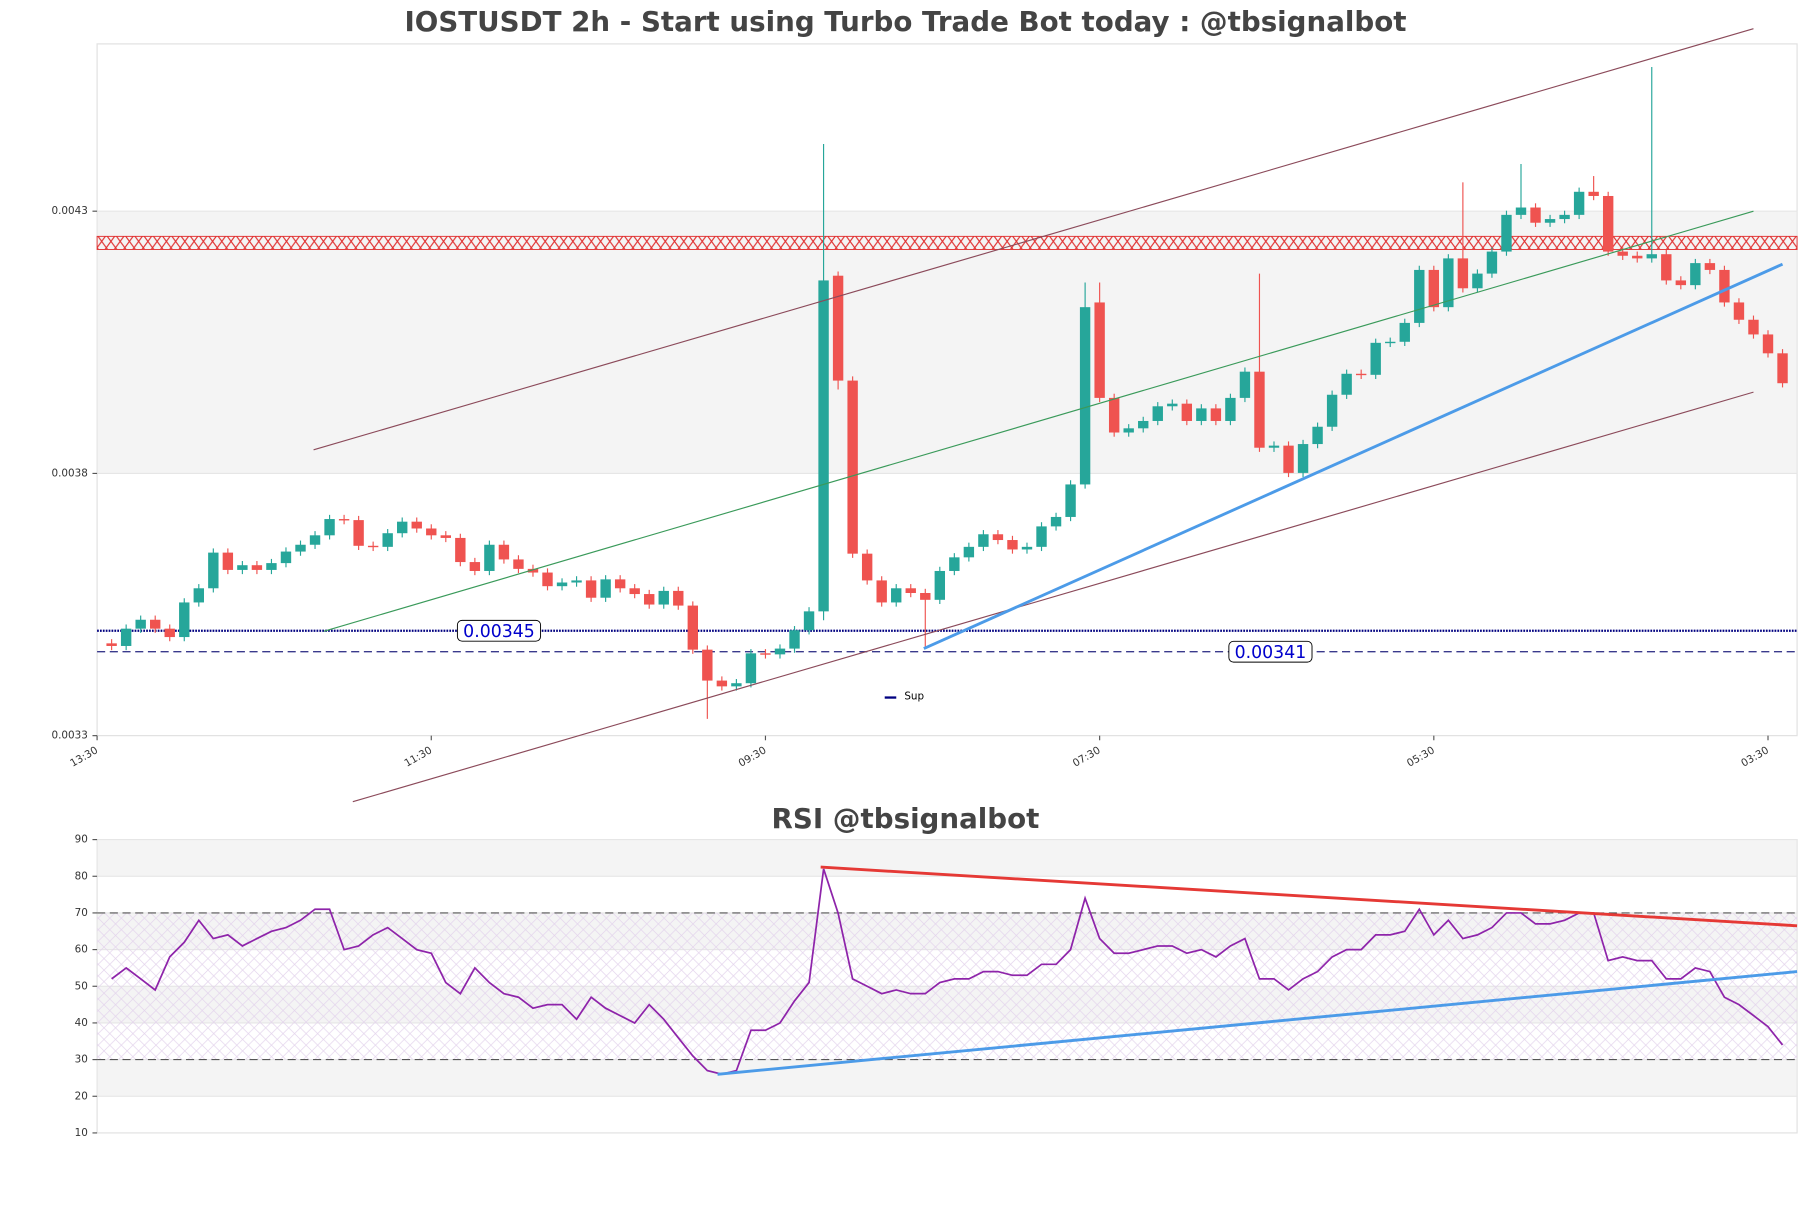 This screenshot has height=1208, width=1811. Describe the element at coordinates (81, 950) in the screenshot. I see `y-tick-label: 60` at that location.